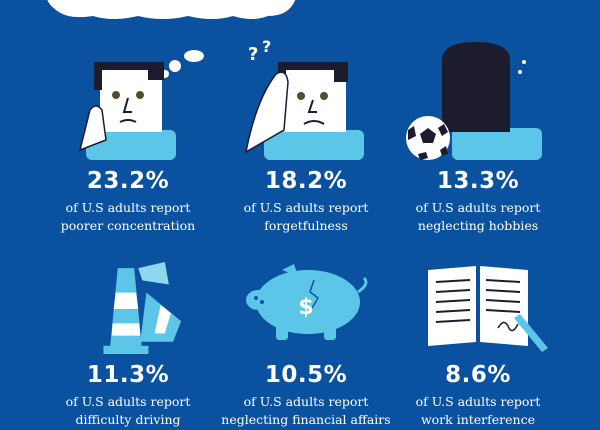 The width and height of the screenshot is (600, 430). What do you see at coordinates (306, 419) in the screenshot?
I see `stat-caption-line2: neglecting financial affairs` at bounding box center [306, 419].